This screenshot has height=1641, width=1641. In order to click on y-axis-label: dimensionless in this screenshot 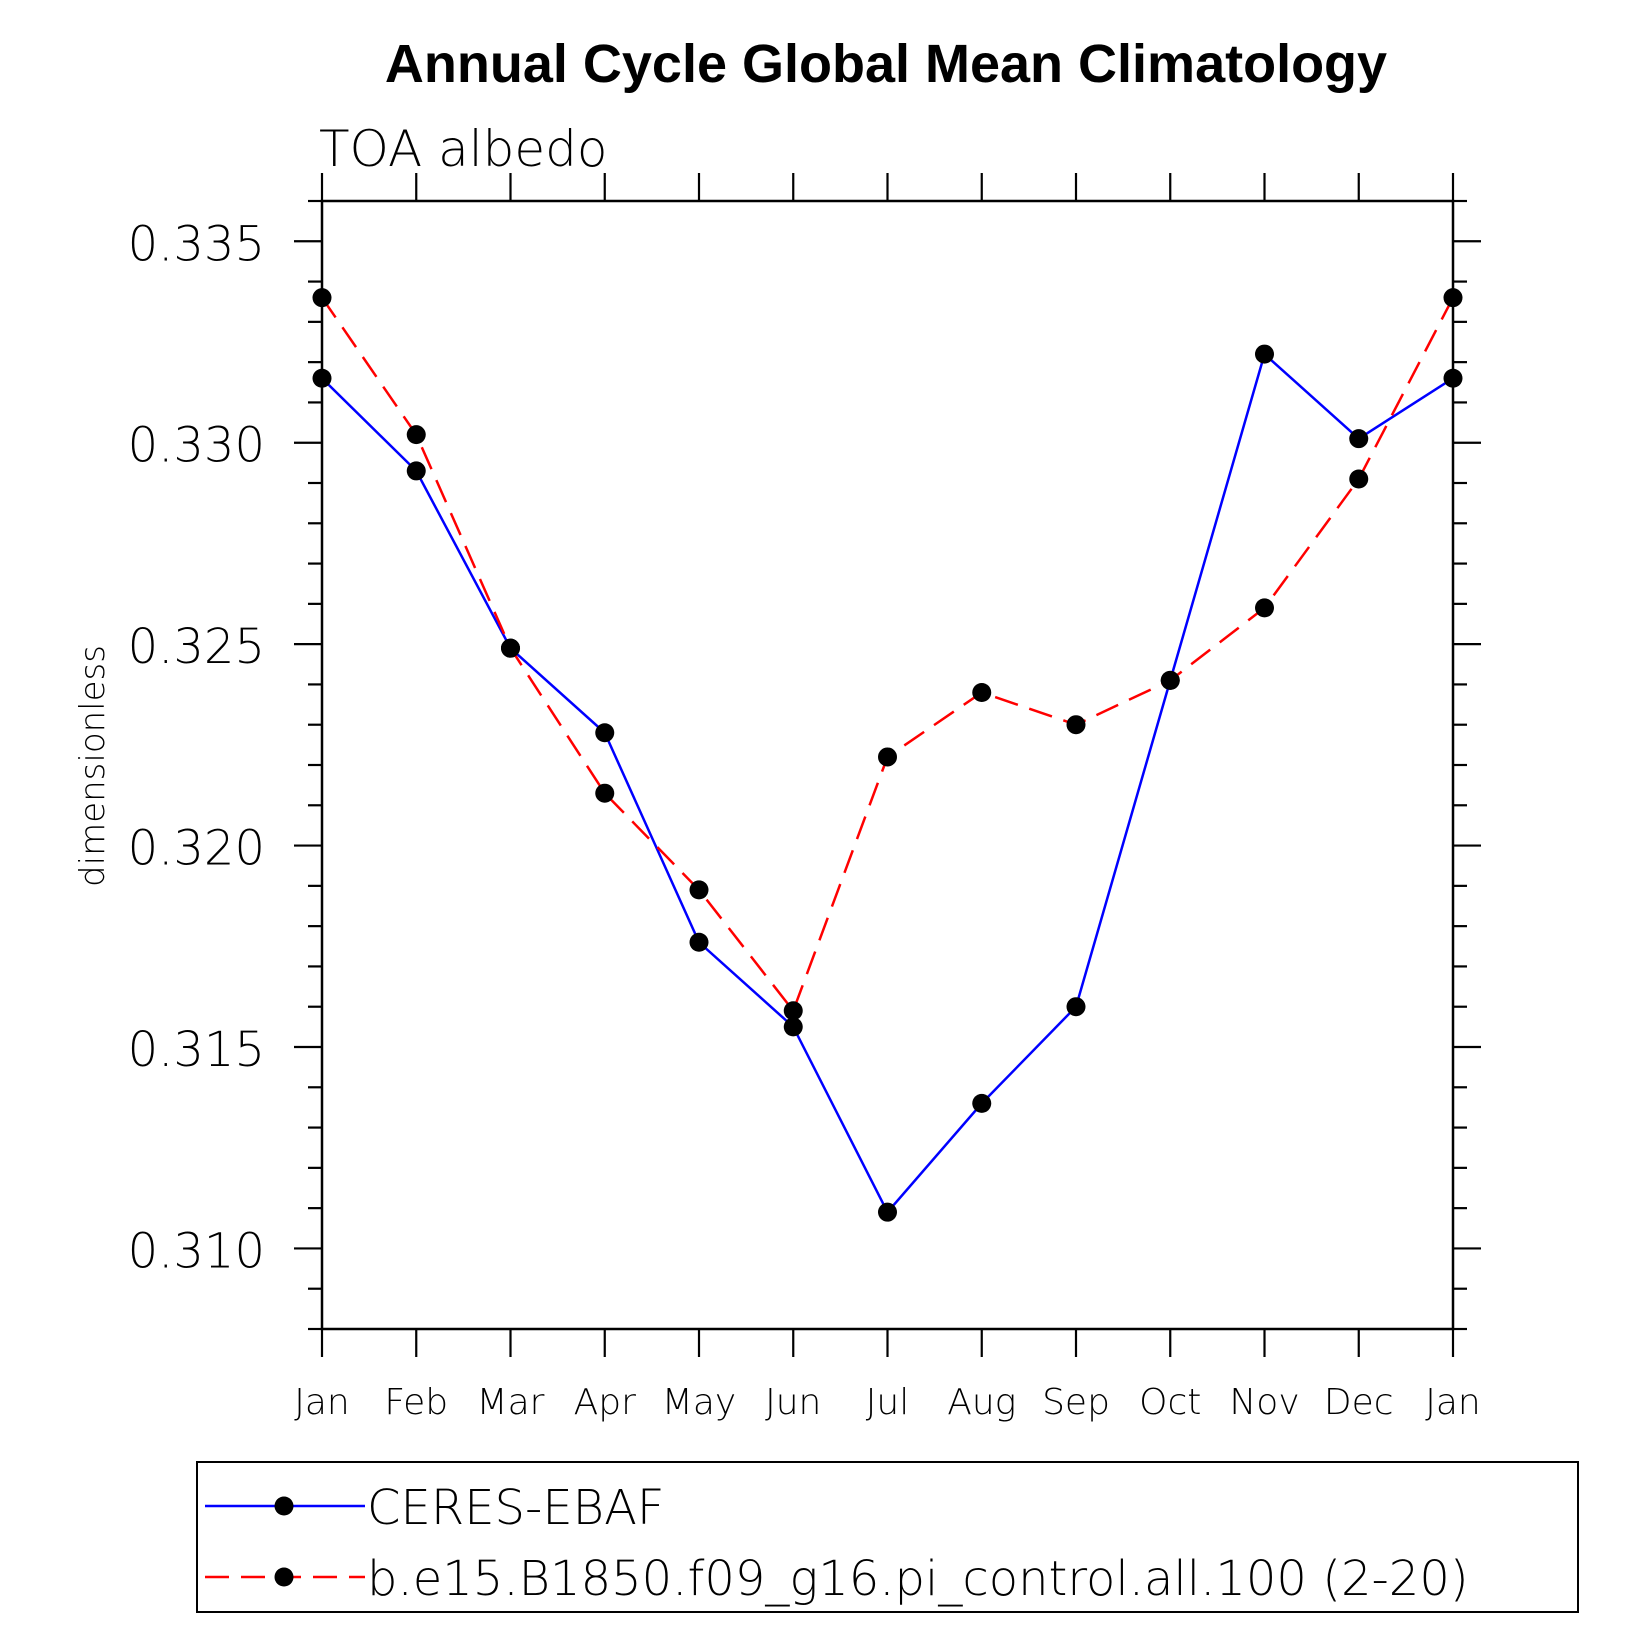, I will do `click(93, 766)`.